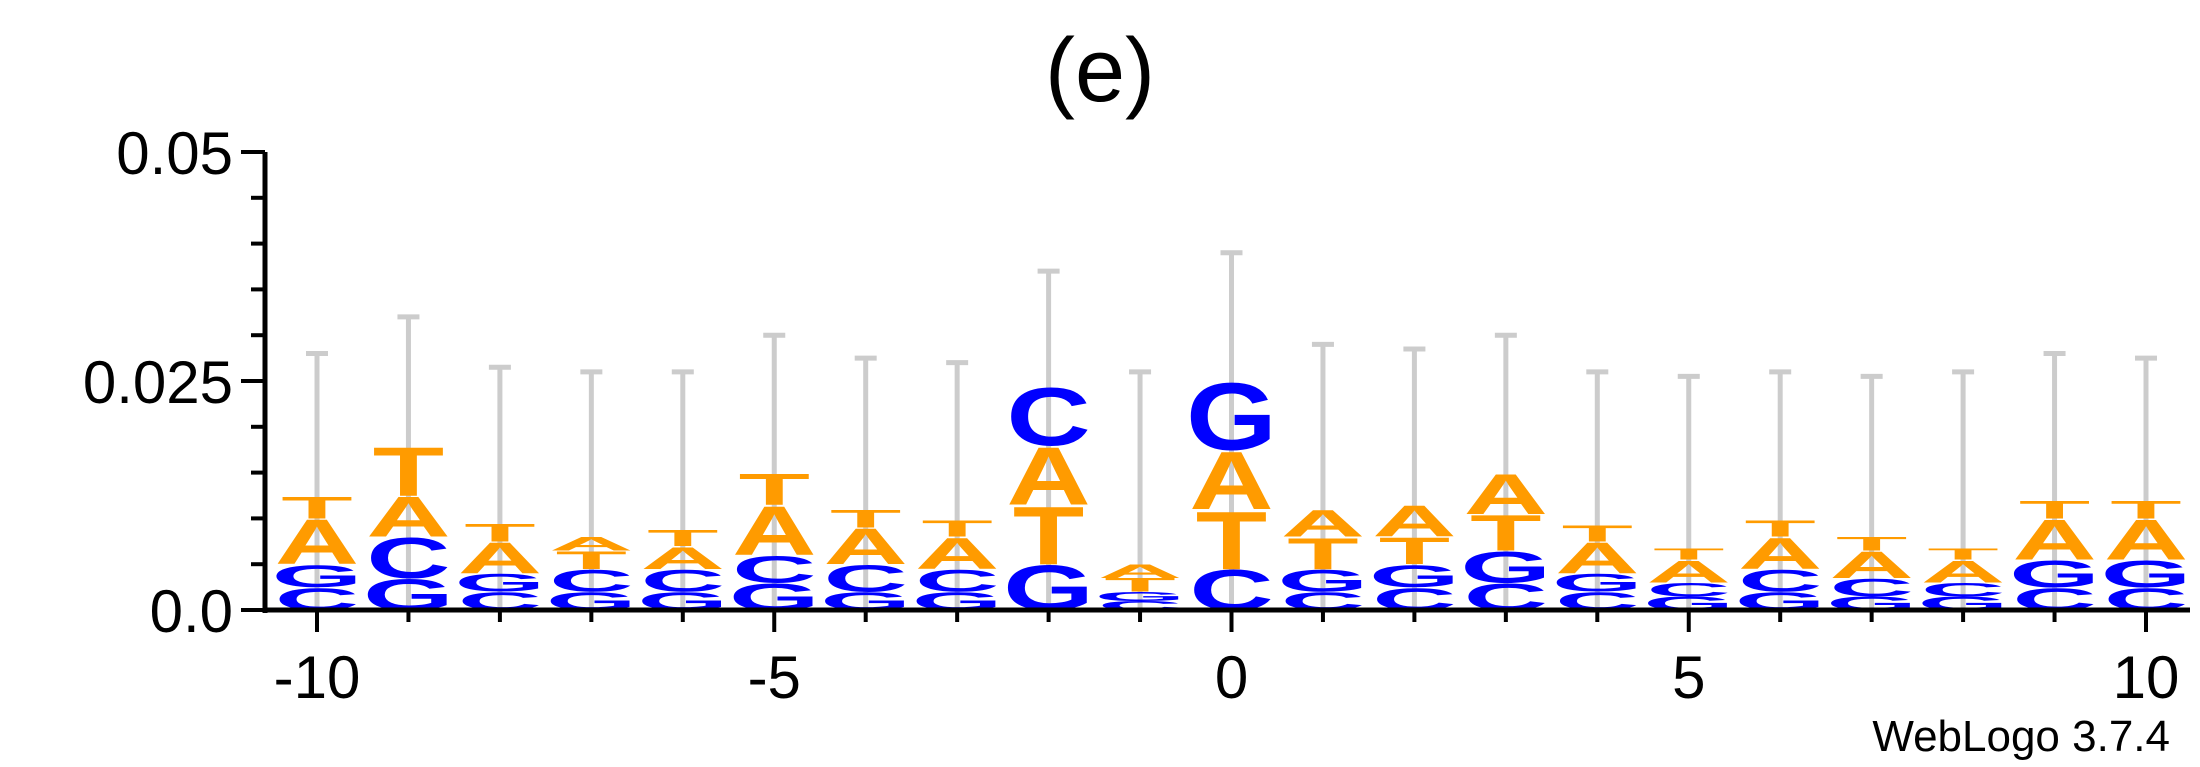 Image resolution: width=2200 pixels, height=767 pixels. What do you see at coordinates (499, 487) in the screenshot?
I see `error-bar-pos--8` at bounding box center [499, 487].